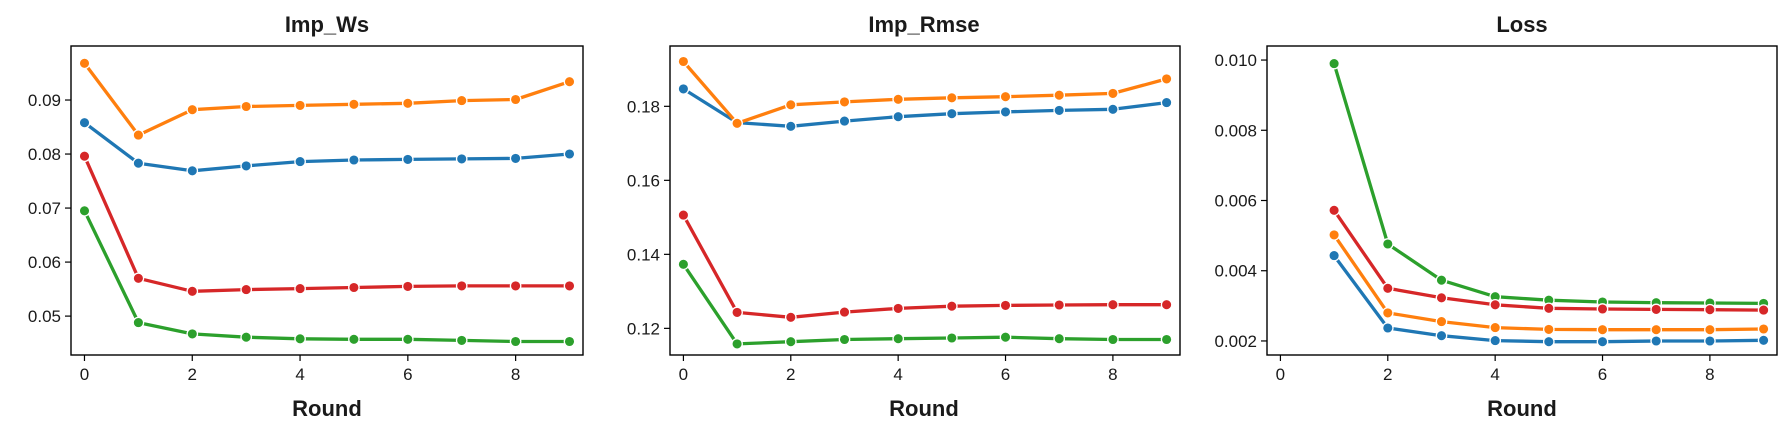 This screenshot has height=435, width=1784. What do you see at coordinates (327, 408) in the screenshot?
I see `x-axis-label-imp-ws: Round` at bounding box center [327, 408].